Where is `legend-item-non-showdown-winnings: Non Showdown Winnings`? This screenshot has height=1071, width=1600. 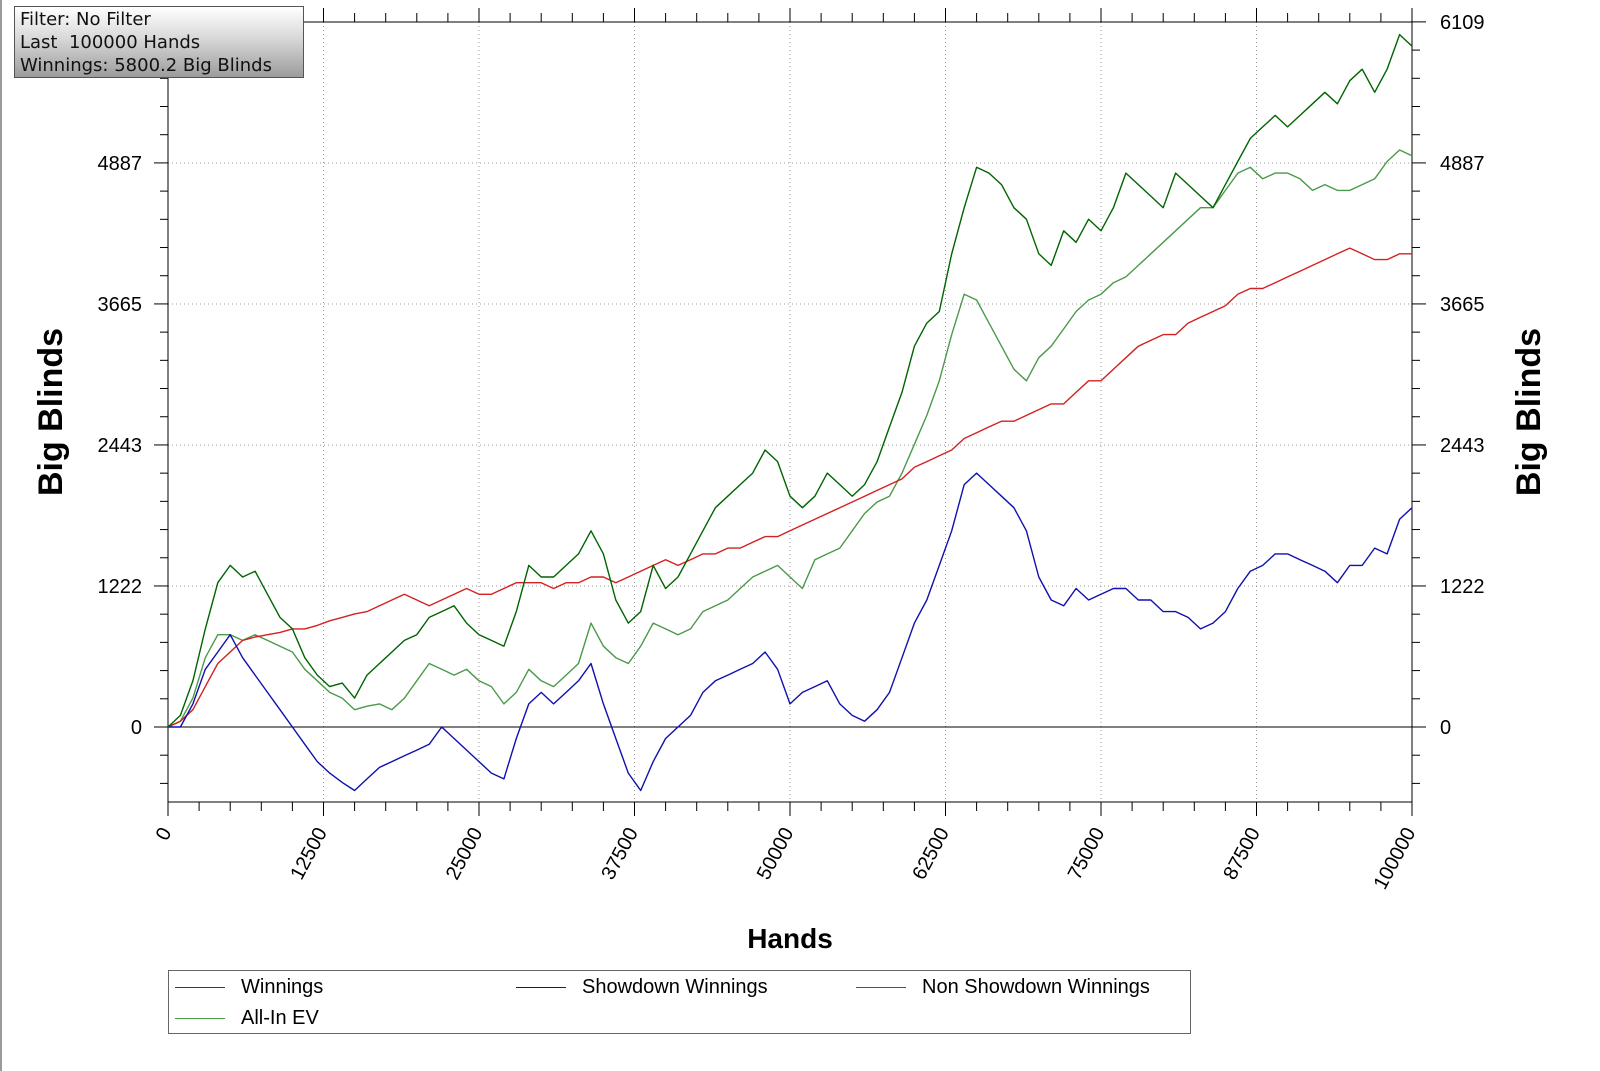
legend-item-non-showdown-winnings: Non Showdown Winnings is located at coordinates (1003, 987).